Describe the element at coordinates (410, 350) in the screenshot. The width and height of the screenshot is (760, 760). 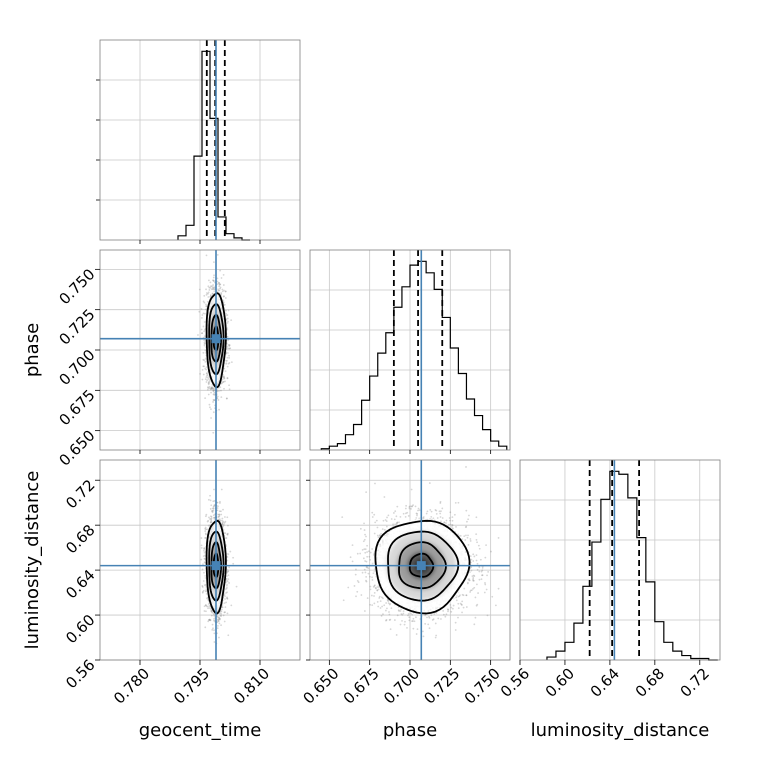
I see `hist-panel-phase` at that location.